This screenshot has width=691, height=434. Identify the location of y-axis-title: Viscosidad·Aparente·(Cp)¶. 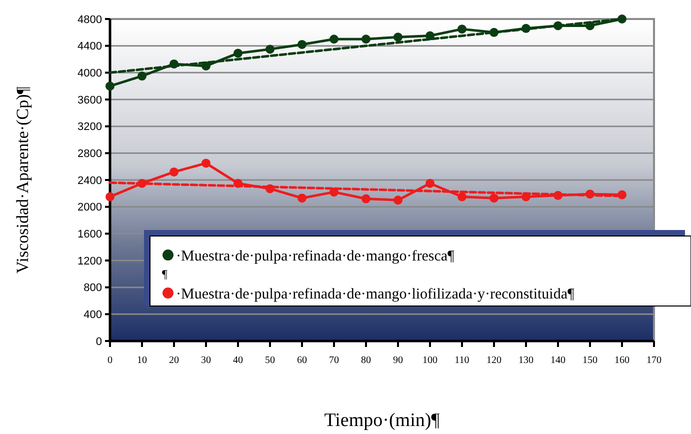
(22, 180).